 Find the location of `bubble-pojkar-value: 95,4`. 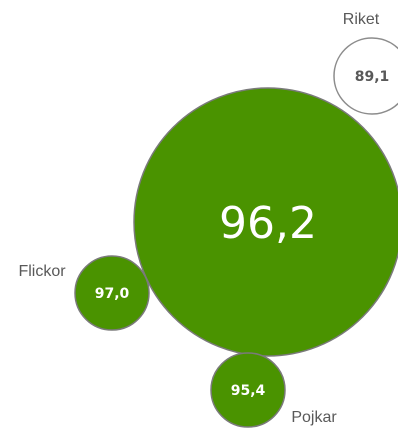

bubble-pojkar-value: 95,4 is located at coordinates (248, 391).